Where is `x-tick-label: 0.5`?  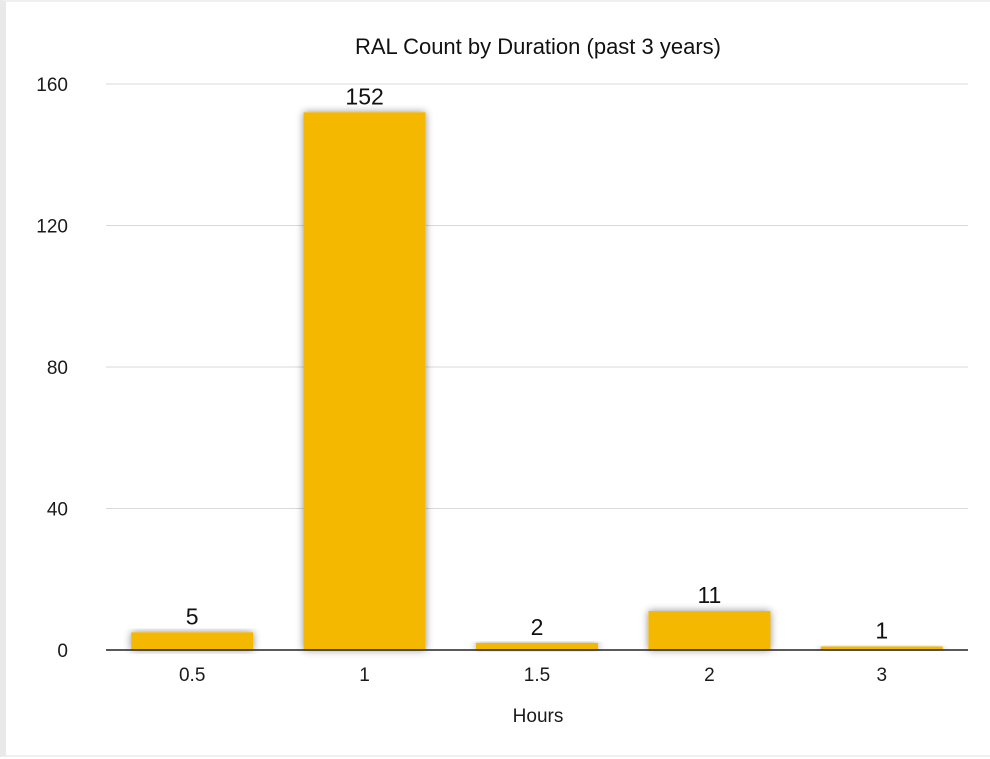 x-tick-label: 0.5 is located at coordinates (192, 675).